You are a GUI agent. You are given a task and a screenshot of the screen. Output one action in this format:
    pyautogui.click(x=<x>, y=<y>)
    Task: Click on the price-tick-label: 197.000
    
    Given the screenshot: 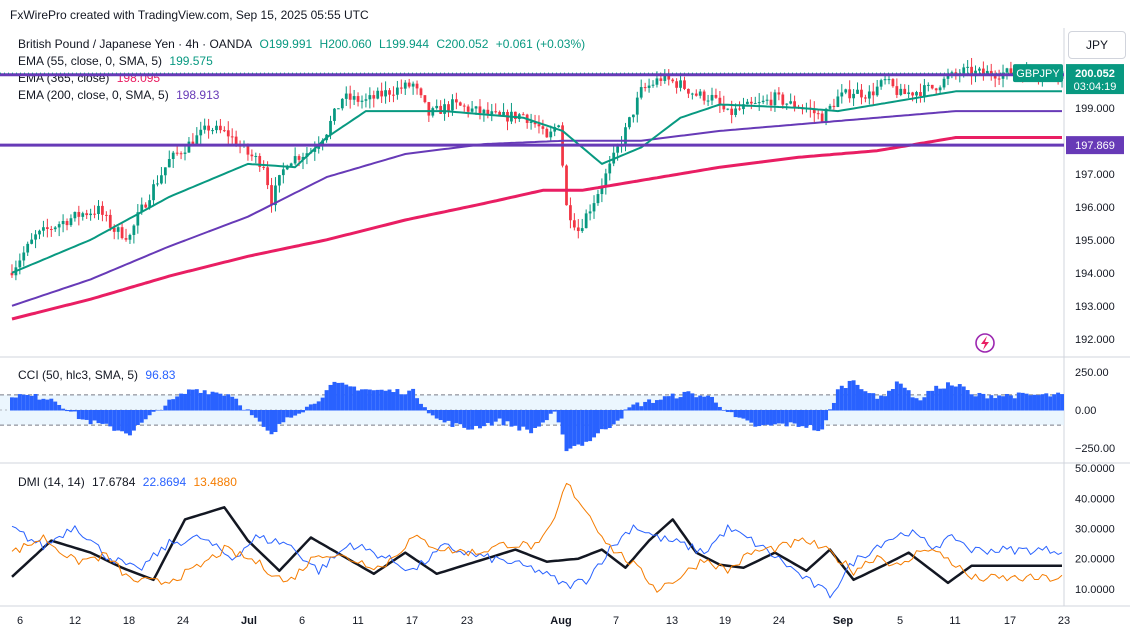 What is the action you would take?
    pyautogui.click(x=1095, y=175)
    